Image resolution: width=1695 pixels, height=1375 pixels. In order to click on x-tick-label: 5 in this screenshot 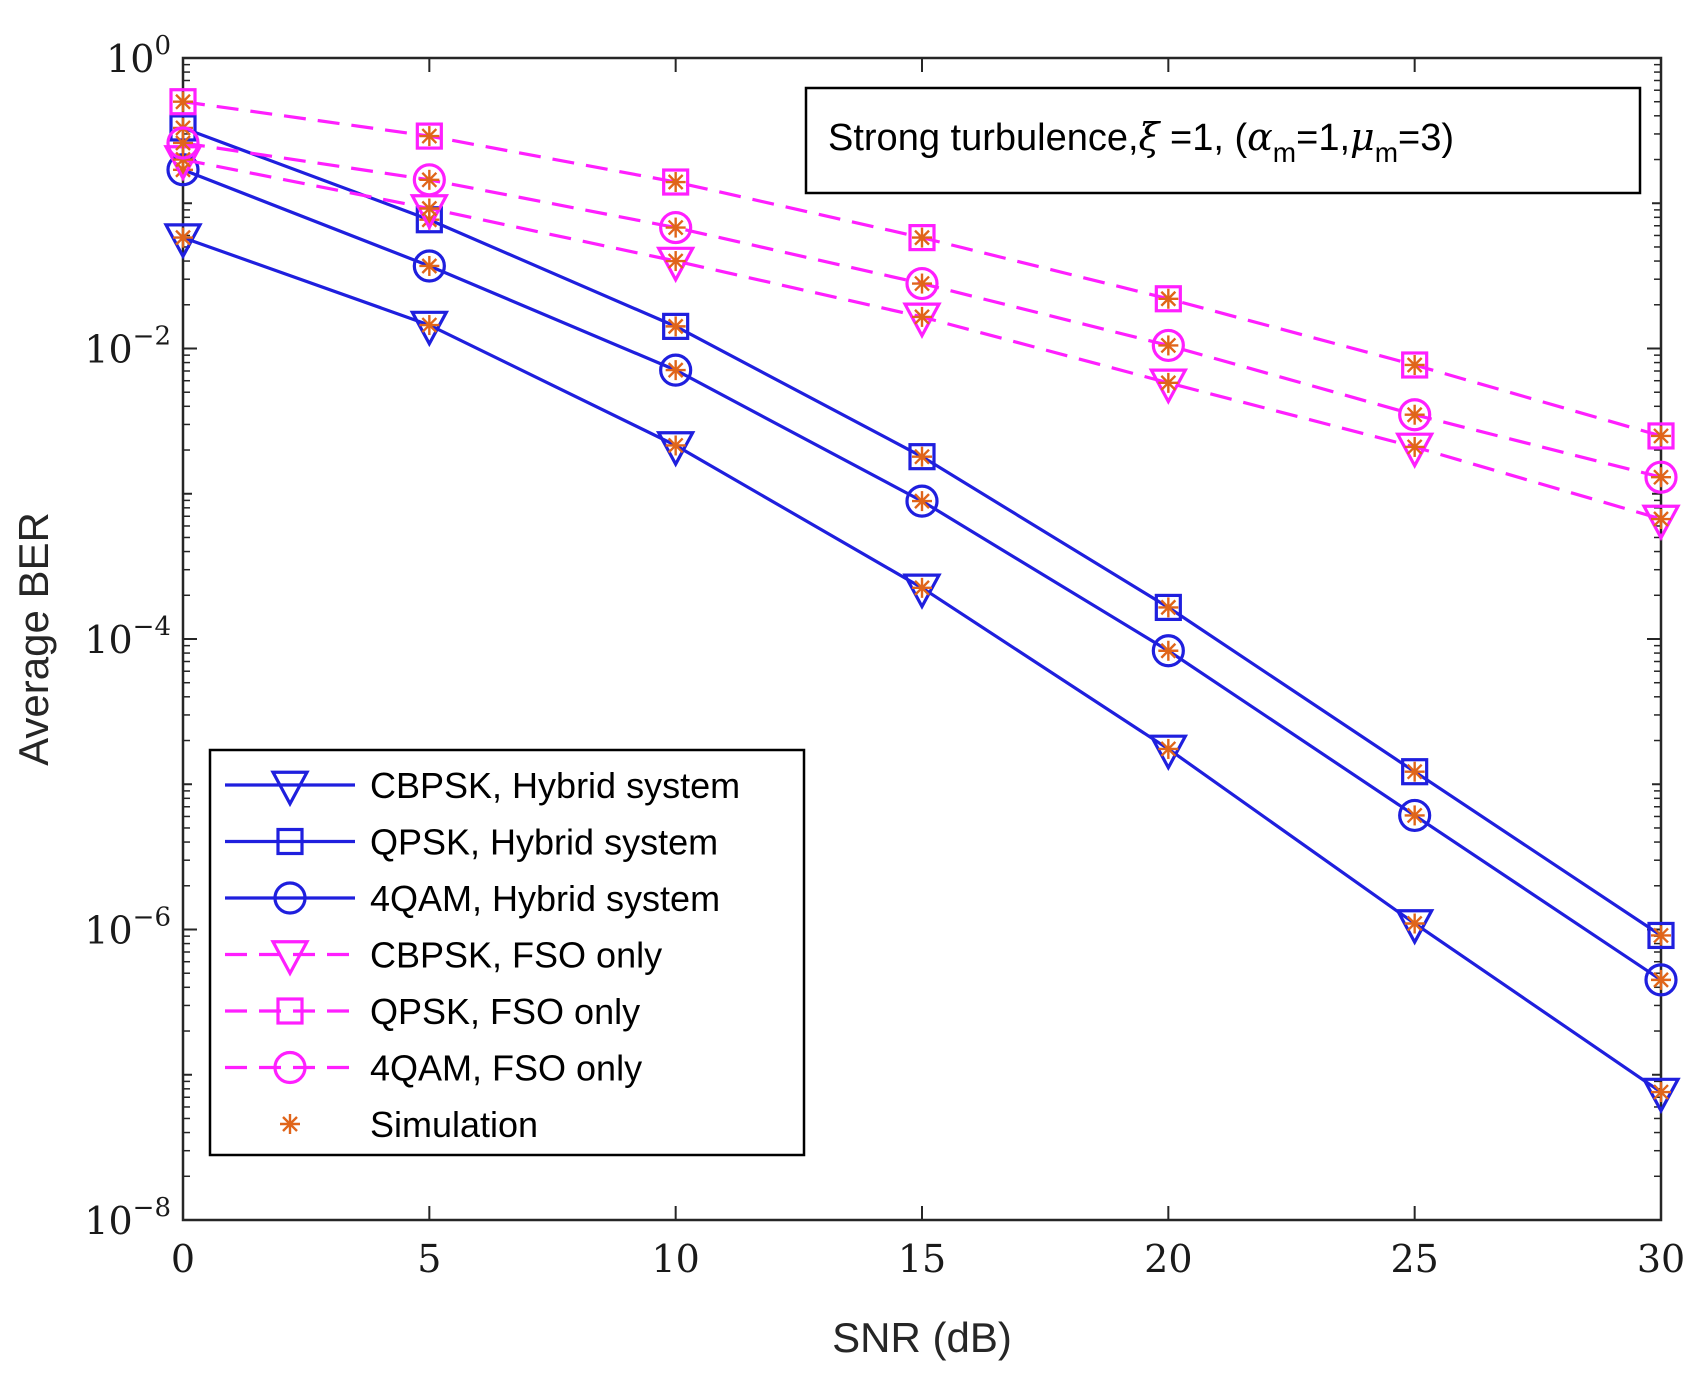, I will do `click(429, 1259)`.